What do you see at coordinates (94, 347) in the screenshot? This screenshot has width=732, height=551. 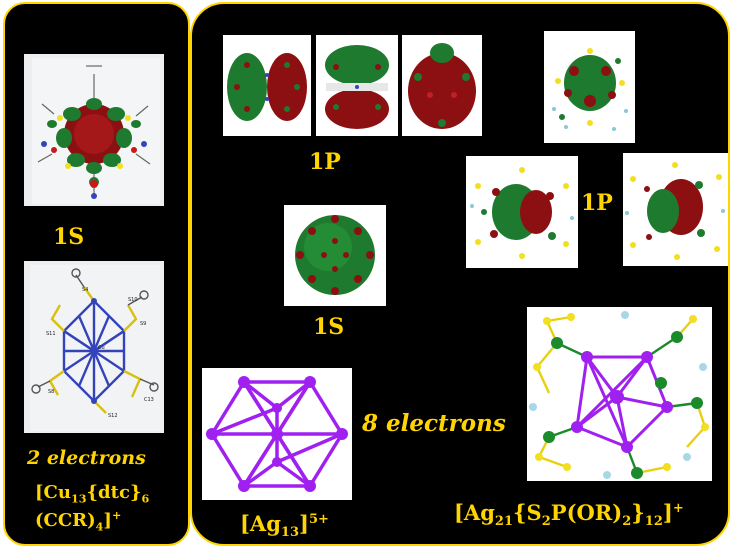 I see `cu13-structure-image: S10 S9 S11 Cu S8 S4 C13 S12` at bounding box center [94, 347].